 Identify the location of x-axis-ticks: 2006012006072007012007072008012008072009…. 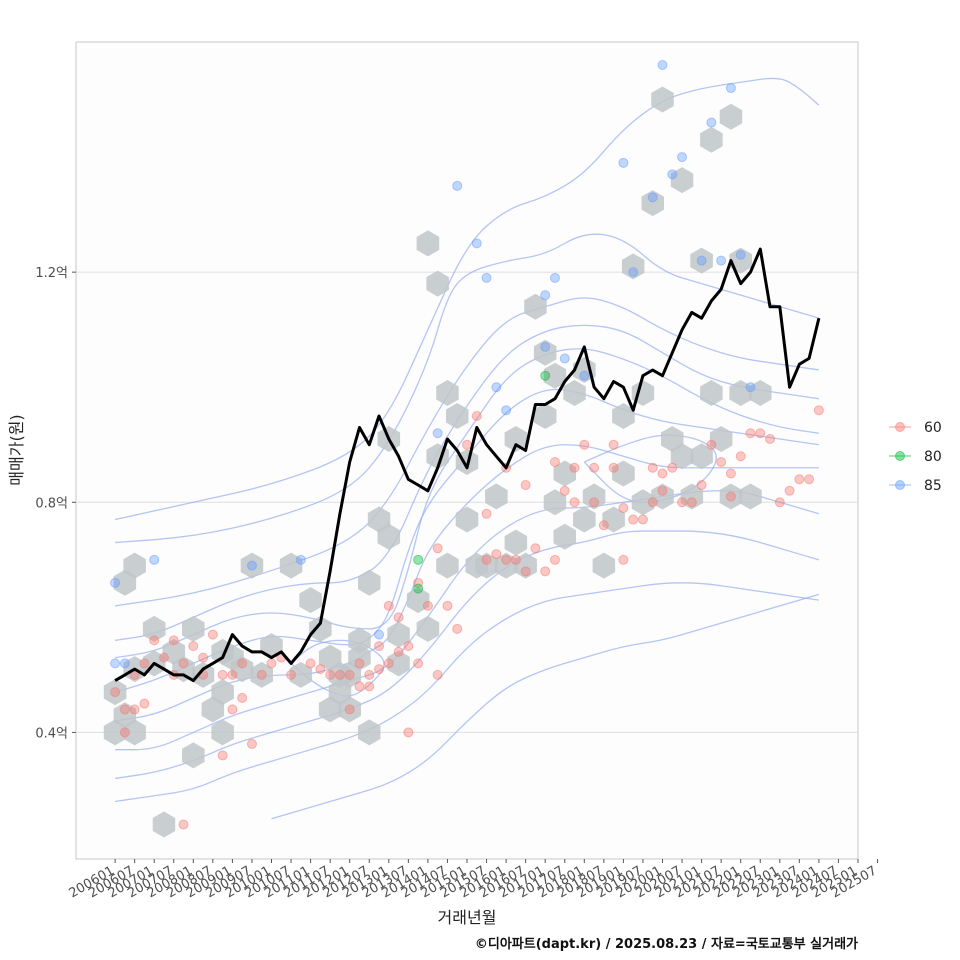
(473, 880).